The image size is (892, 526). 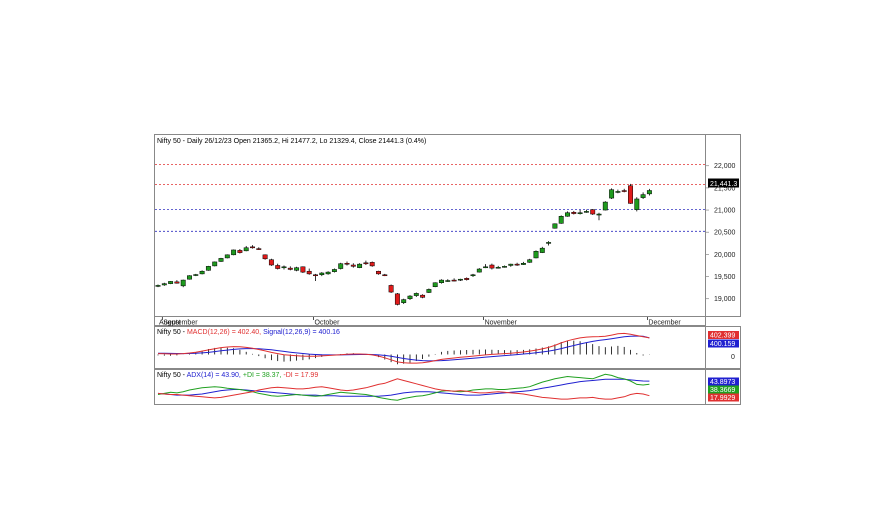 I want to click on price-tick-label: 21,500, so click(x=725, y=188).